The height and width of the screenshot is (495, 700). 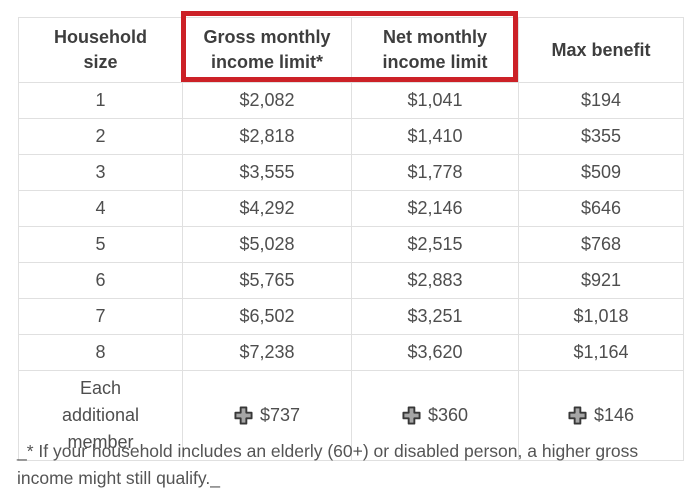 What do you see at coordinates (267, 352) in the screenshot?
I see `gross-income-cell: $7,238` at bounding box center [267, 352].